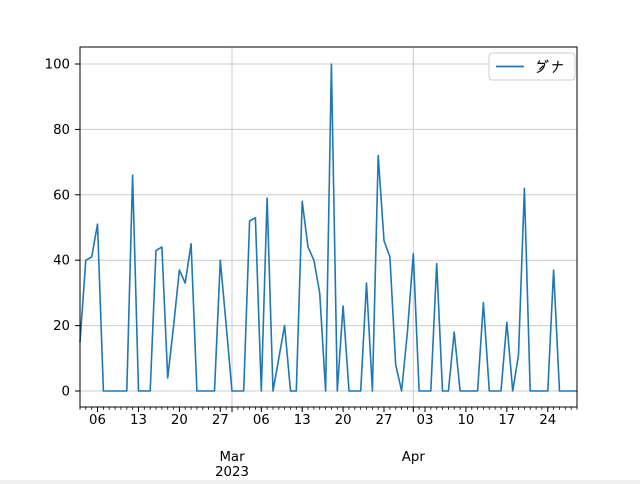  I want to click on x-tick-label: 17, so click(506, 420).